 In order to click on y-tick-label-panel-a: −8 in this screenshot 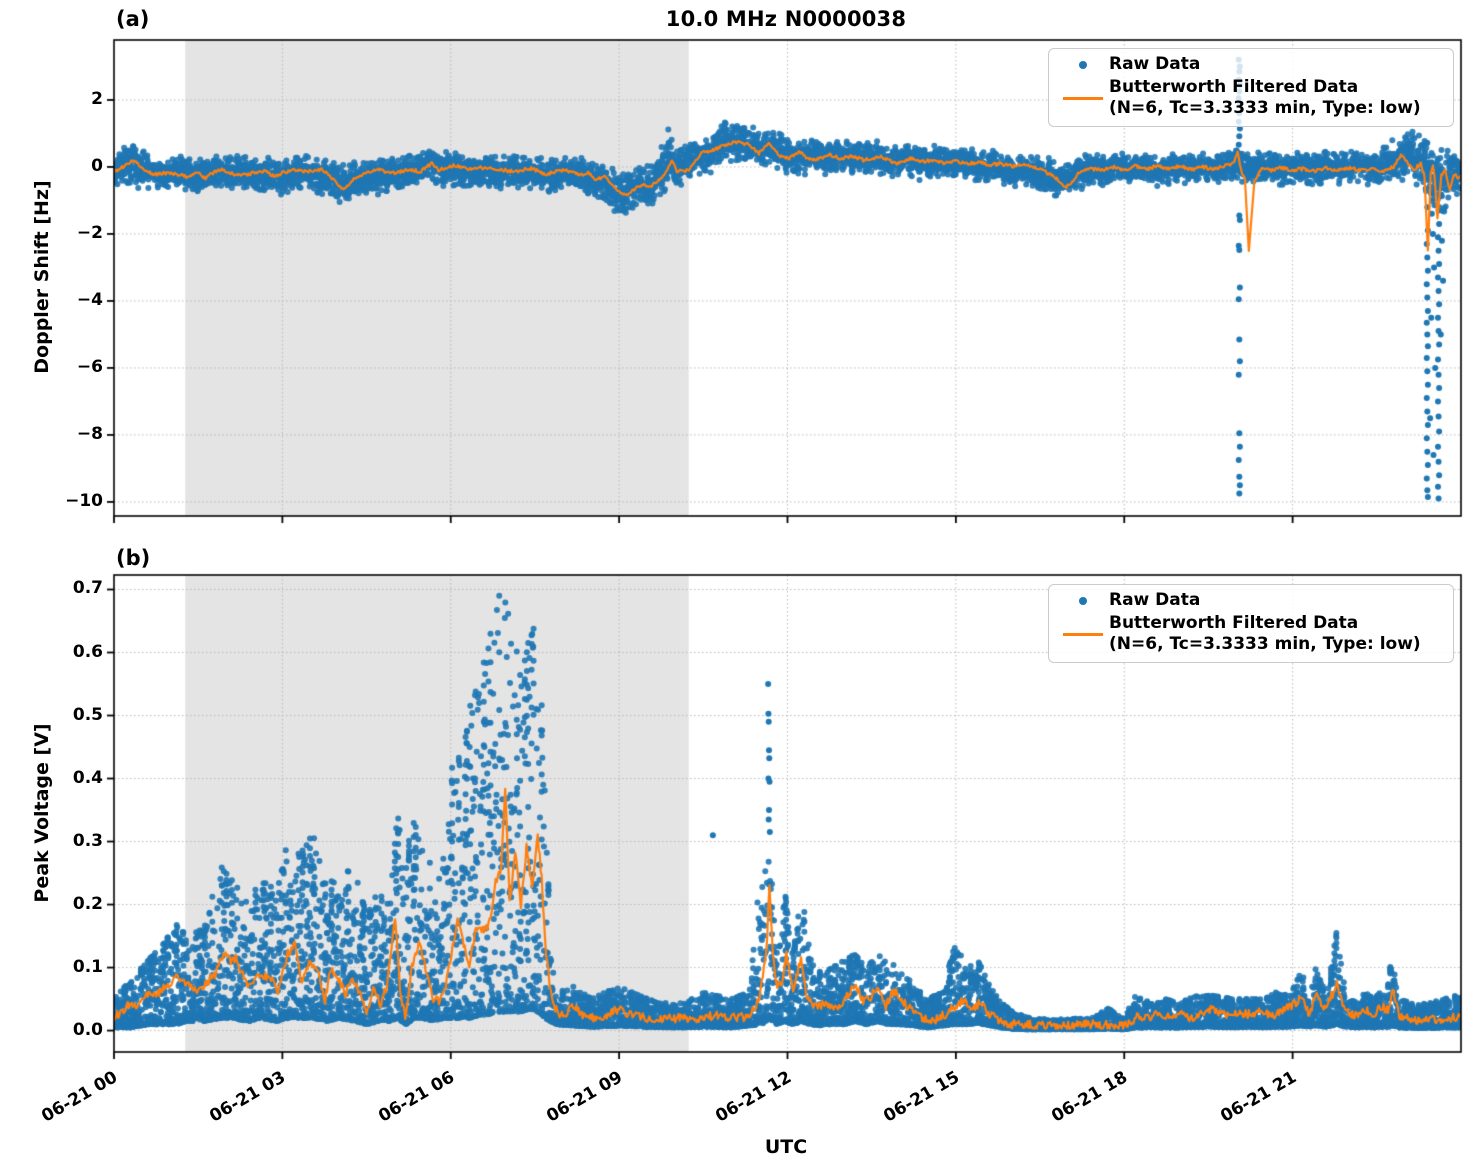, I will do `click(89, 433)`.